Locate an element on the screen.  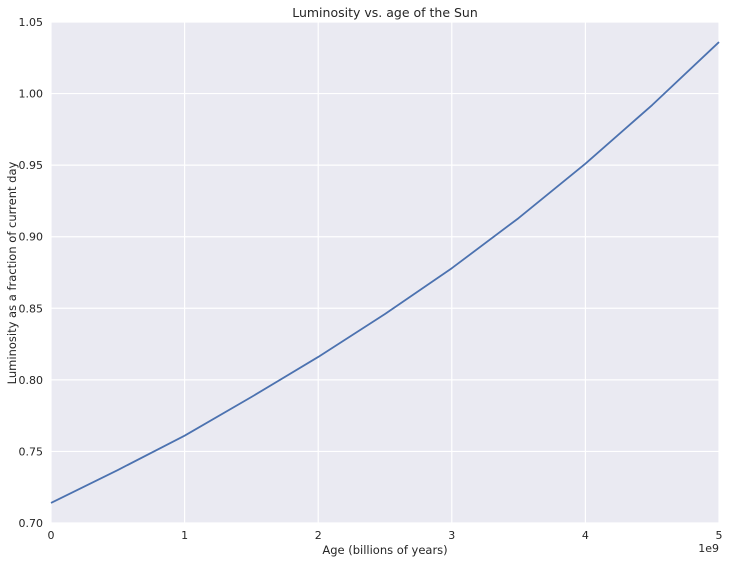
y-tick-label: 1.05 is located at coordinates (31, 22).